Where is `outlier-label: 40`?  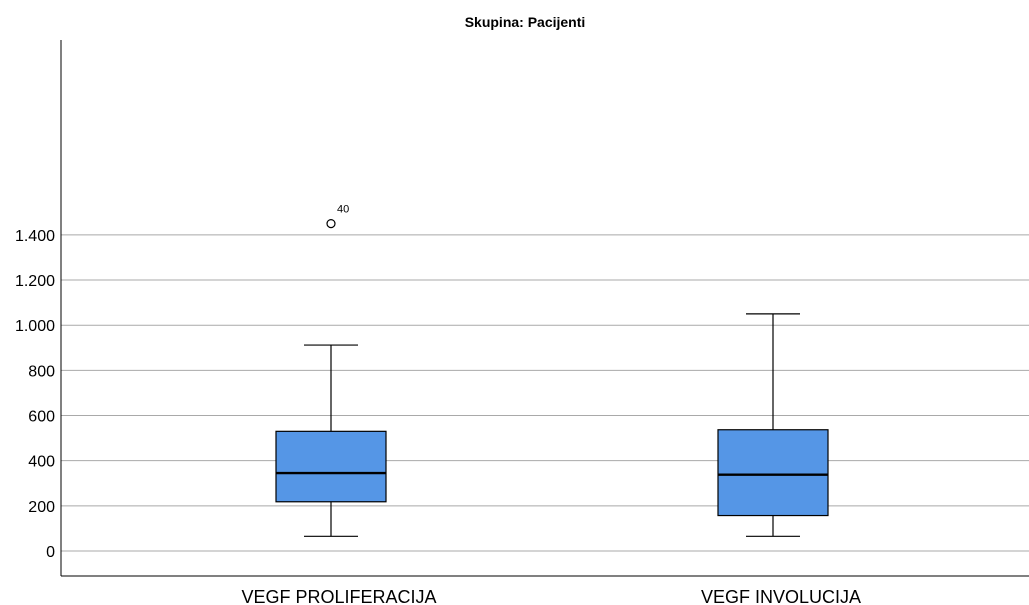 outlier-label: 40 is located at coordinates (343, 210).